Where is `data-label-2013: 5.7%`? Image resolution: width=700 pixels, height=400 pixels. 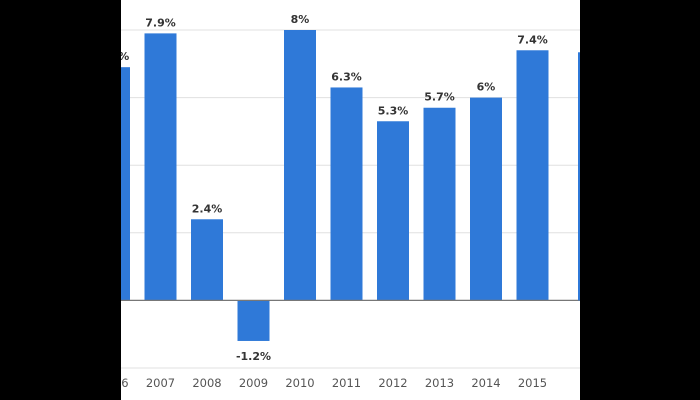
data-label-2013: 5.7% is located at coordinates (439, 97).